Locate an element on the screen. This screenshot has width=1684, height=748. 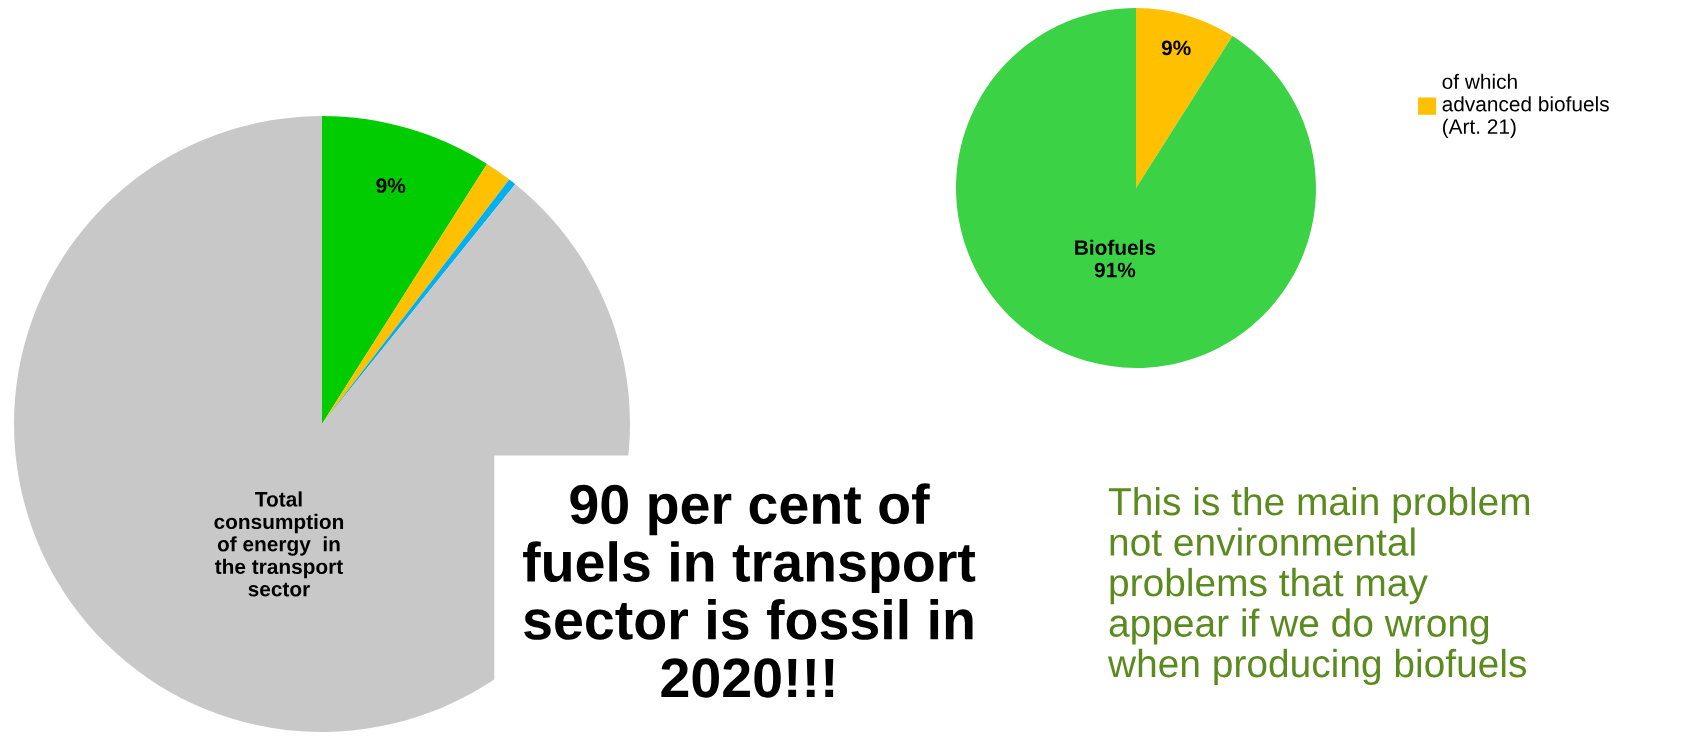
data-label: Biofuels 91% is located at coordinates (1115, 258).